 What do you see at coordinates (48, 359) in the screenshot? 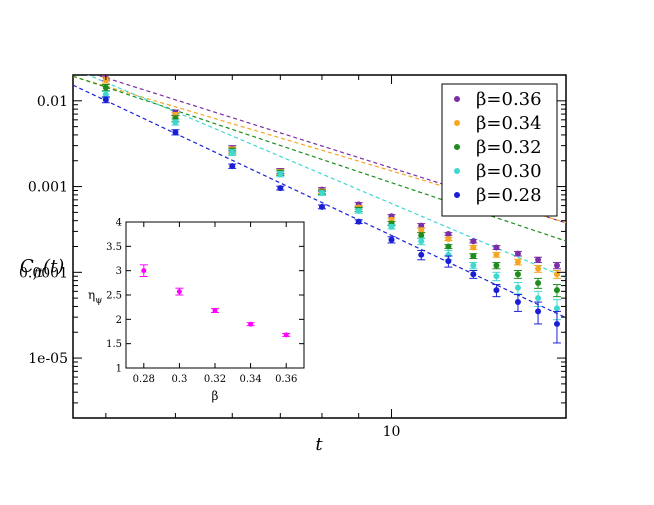
I see `y-tick-label: 1e-05` at bounding box center [48, 359].